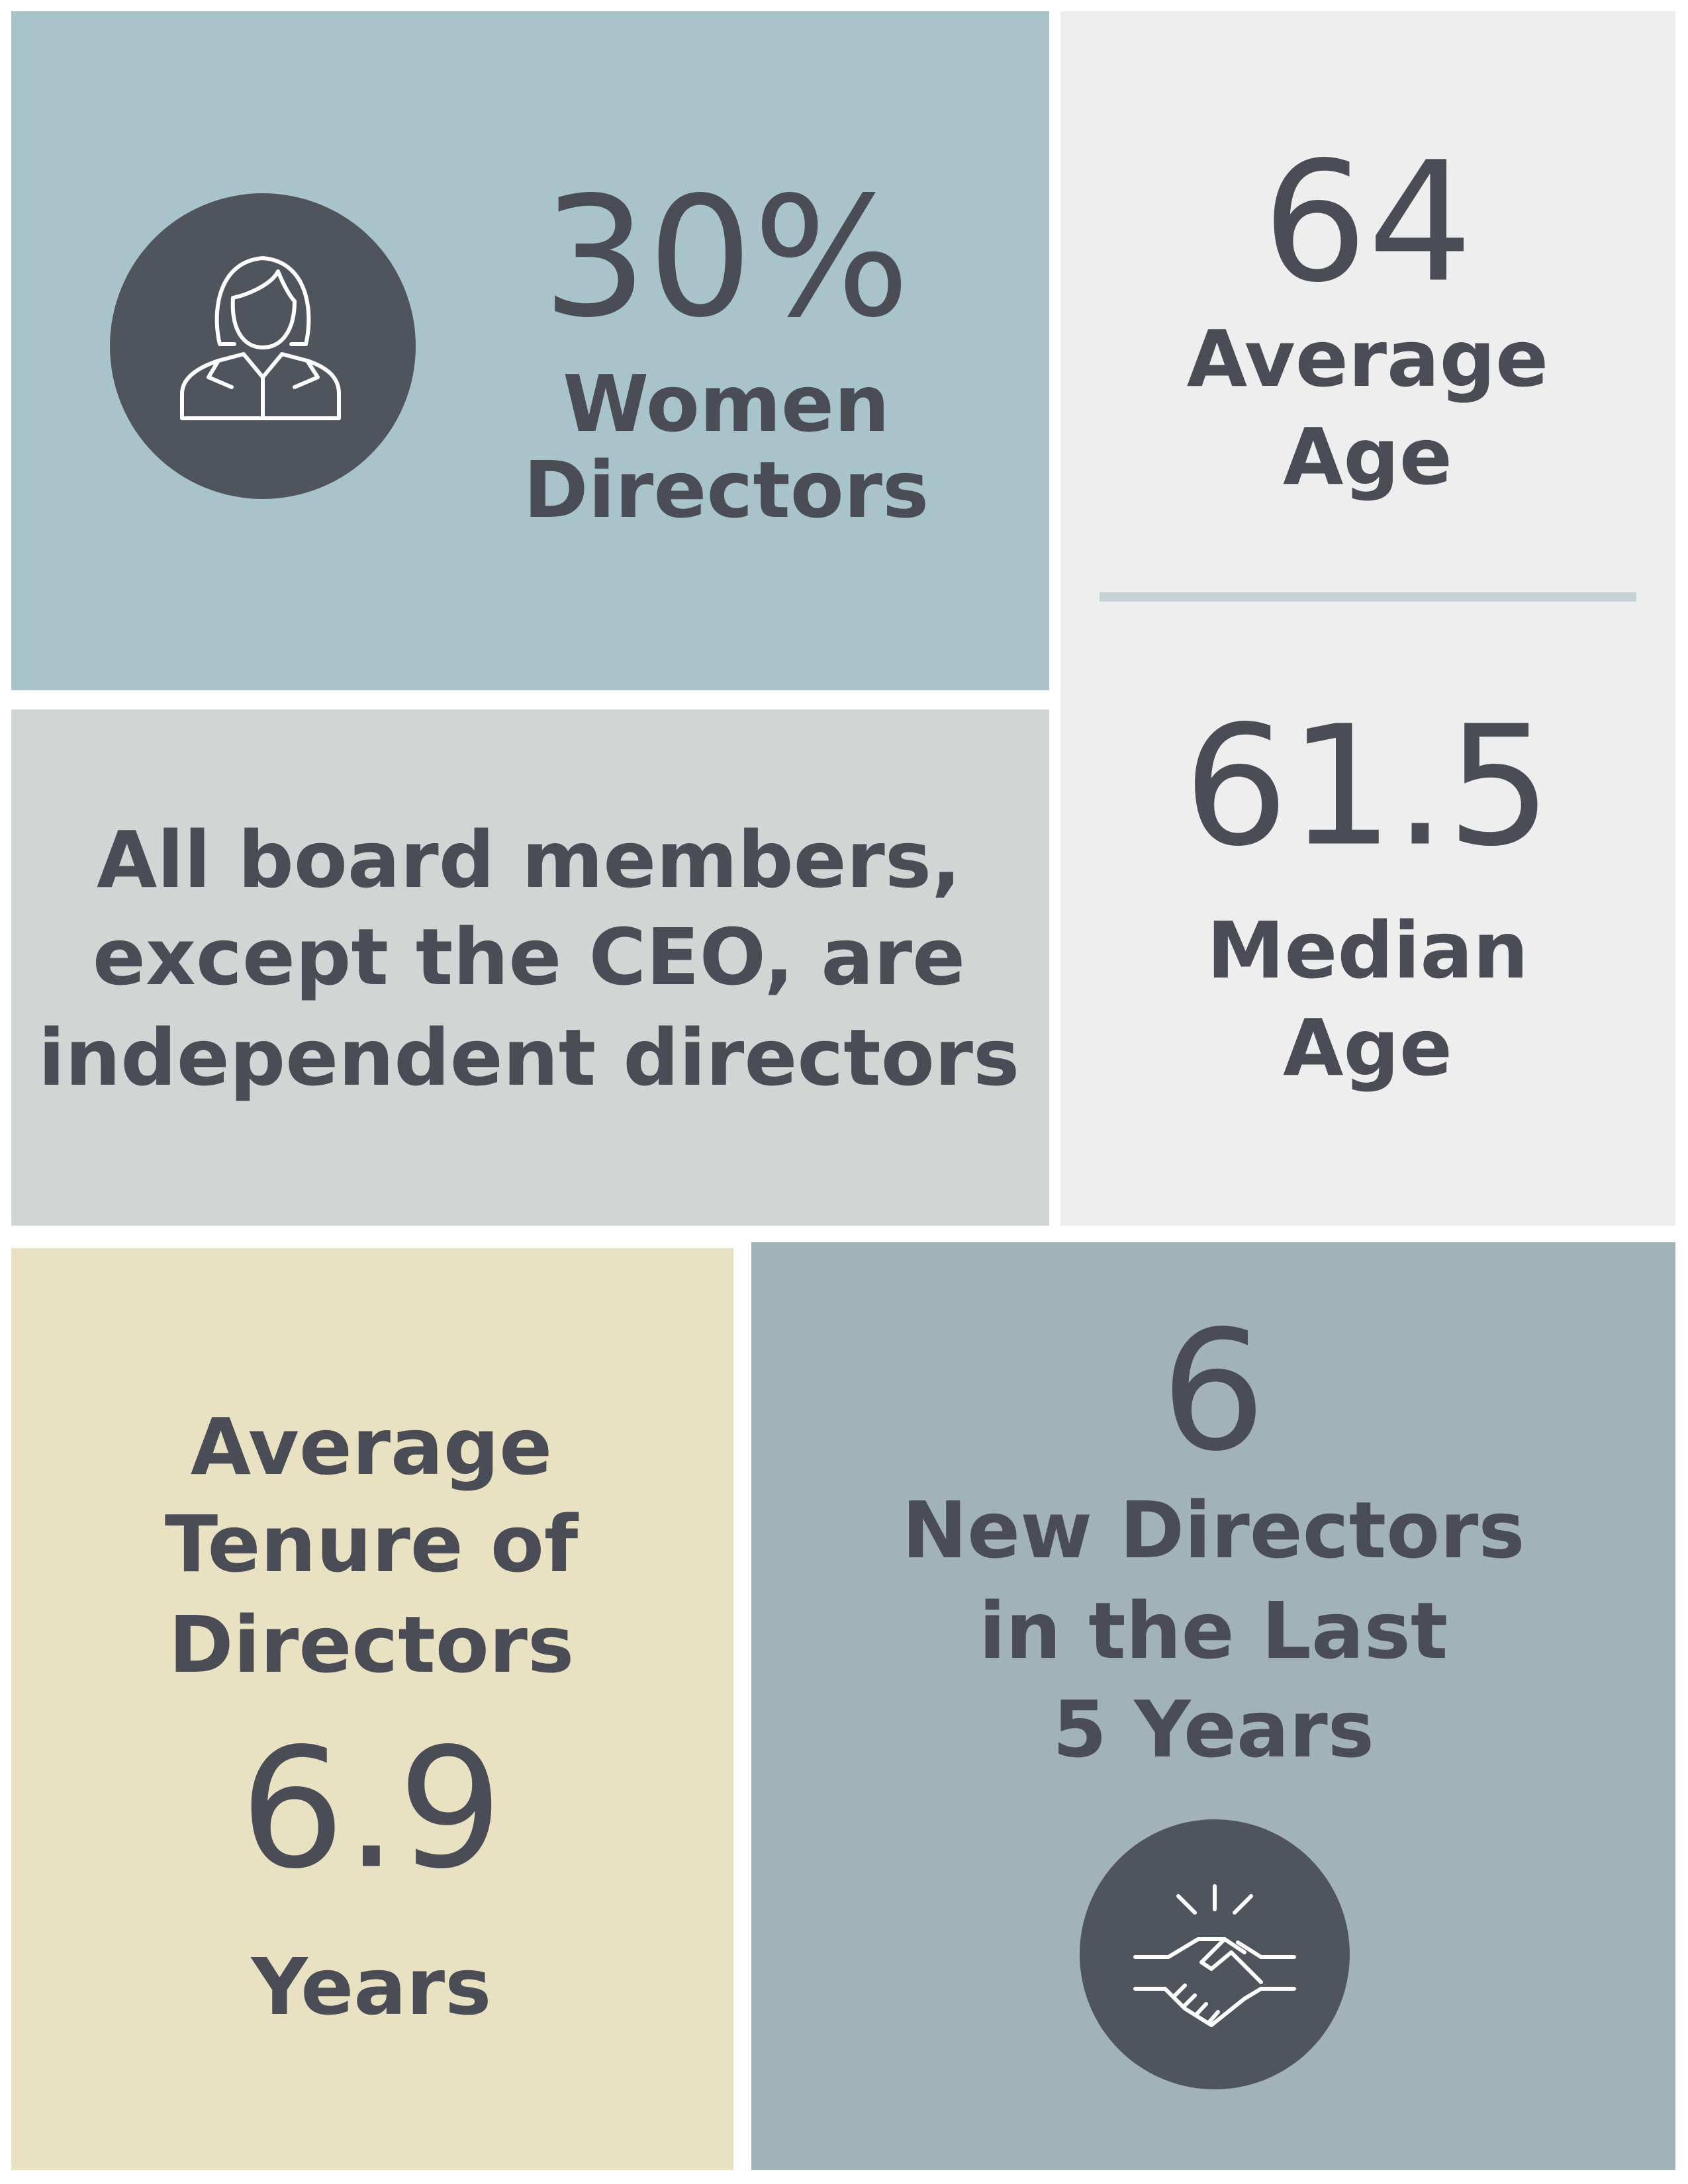 This screenshot has width=1688, height=2184. I want to click on independence-text: All board members,, so click(529, 859).